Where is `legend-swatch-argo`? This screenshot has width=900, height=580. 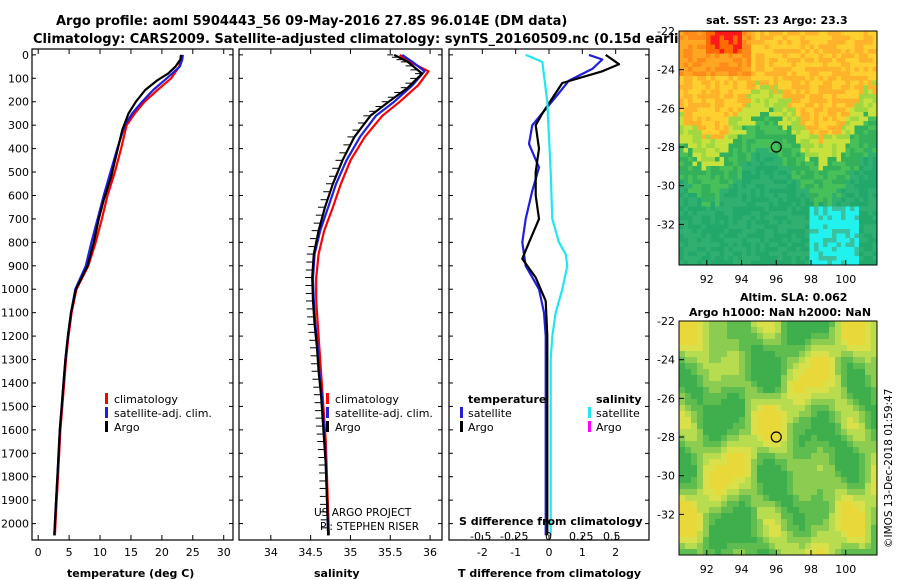
legend-swatch-argo is located at coordinates (327, 426).